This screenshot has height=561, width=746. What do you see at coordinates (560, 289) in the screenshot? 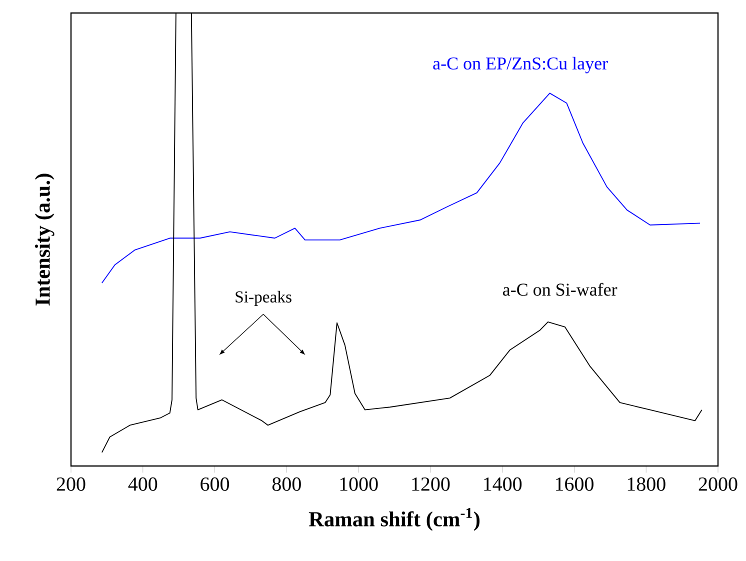
I see `series-label: a-C on Si-wafer` at bounding box center [560, 289].